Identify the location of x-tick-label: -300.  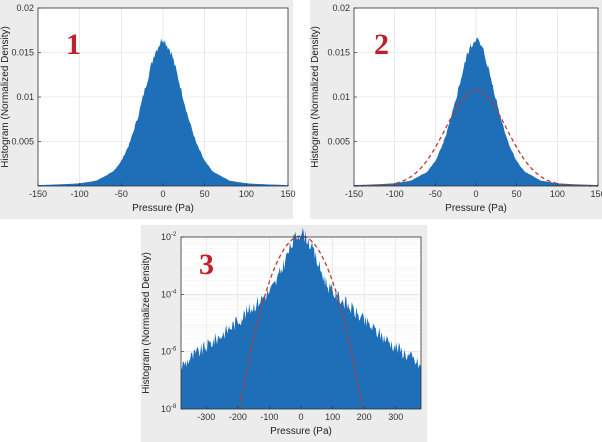
(206, 417).